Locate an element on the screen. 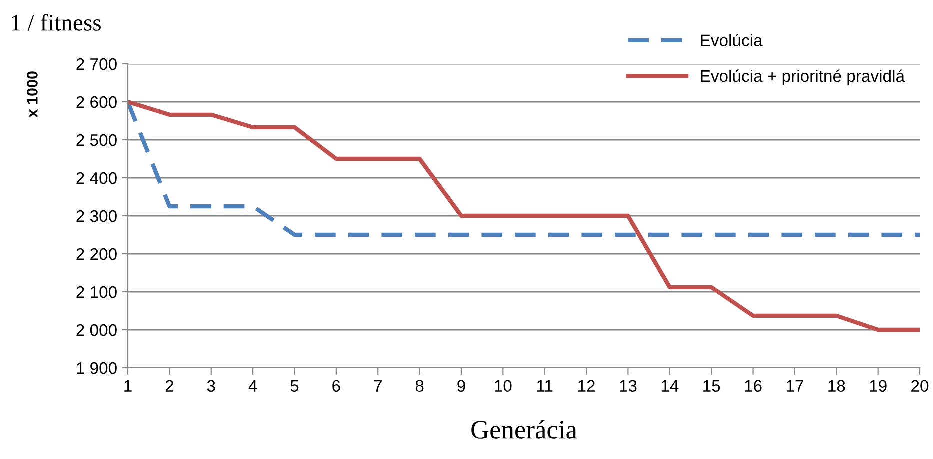 Image resolution: width=933 pixels, height=459 pixels. x-tick-label: 4 is located at coordinates (253, 386).